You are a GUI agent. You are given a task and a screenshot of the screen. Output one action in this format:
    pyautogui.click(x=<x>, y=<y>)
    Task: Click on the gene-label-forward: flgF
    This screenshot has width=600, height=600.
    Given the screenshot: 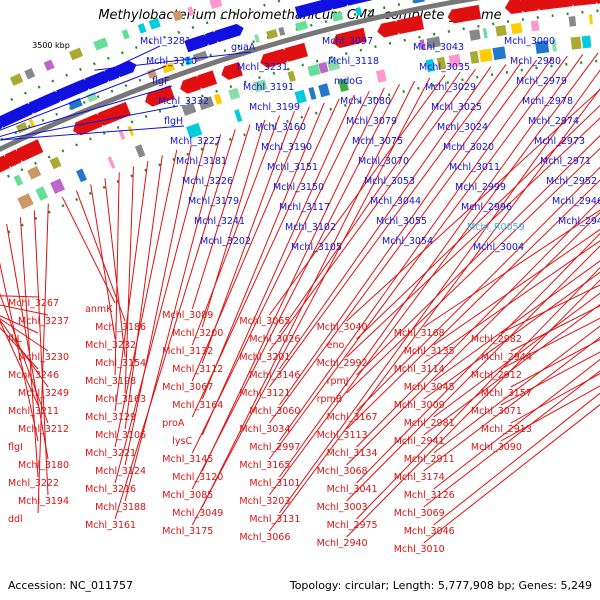 What is the action you would take?
    pyautogui.click(x=160, y=81)
    